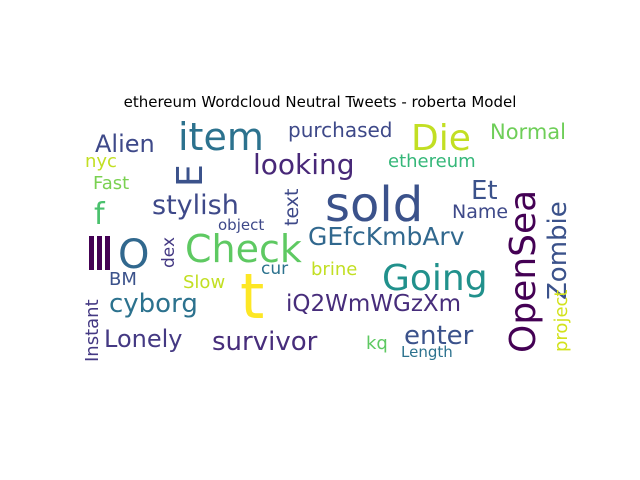 The image size is (640, 480). What do you see at coordinates (100, 214) in the screenshot?
I see `word-f: f` at bounding box center [100, 214].